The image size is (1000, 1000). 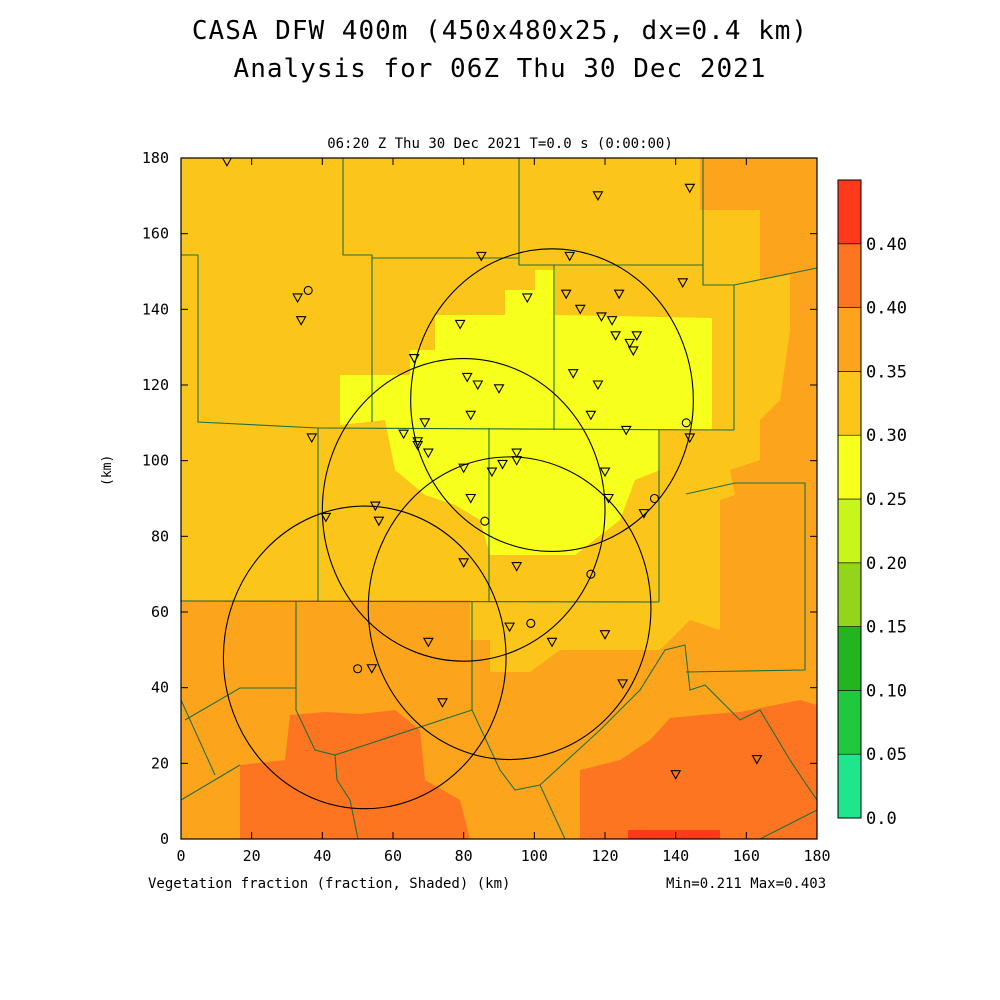 What do you see at coordinates (534, 856) in the screenshot?
I see `x-tick-label: 100` at bounding box center [534, 856].